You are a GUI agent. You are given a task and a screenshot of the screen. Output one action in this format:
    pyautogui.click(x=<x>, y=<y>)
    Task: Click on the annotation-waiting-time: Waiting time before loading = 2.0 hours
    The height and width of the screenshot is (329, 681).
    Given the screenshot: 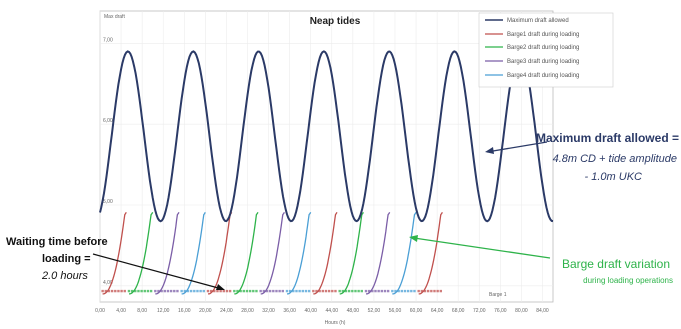 What is the action you would take?
    pyautogui.click(x=115, y=263)
    